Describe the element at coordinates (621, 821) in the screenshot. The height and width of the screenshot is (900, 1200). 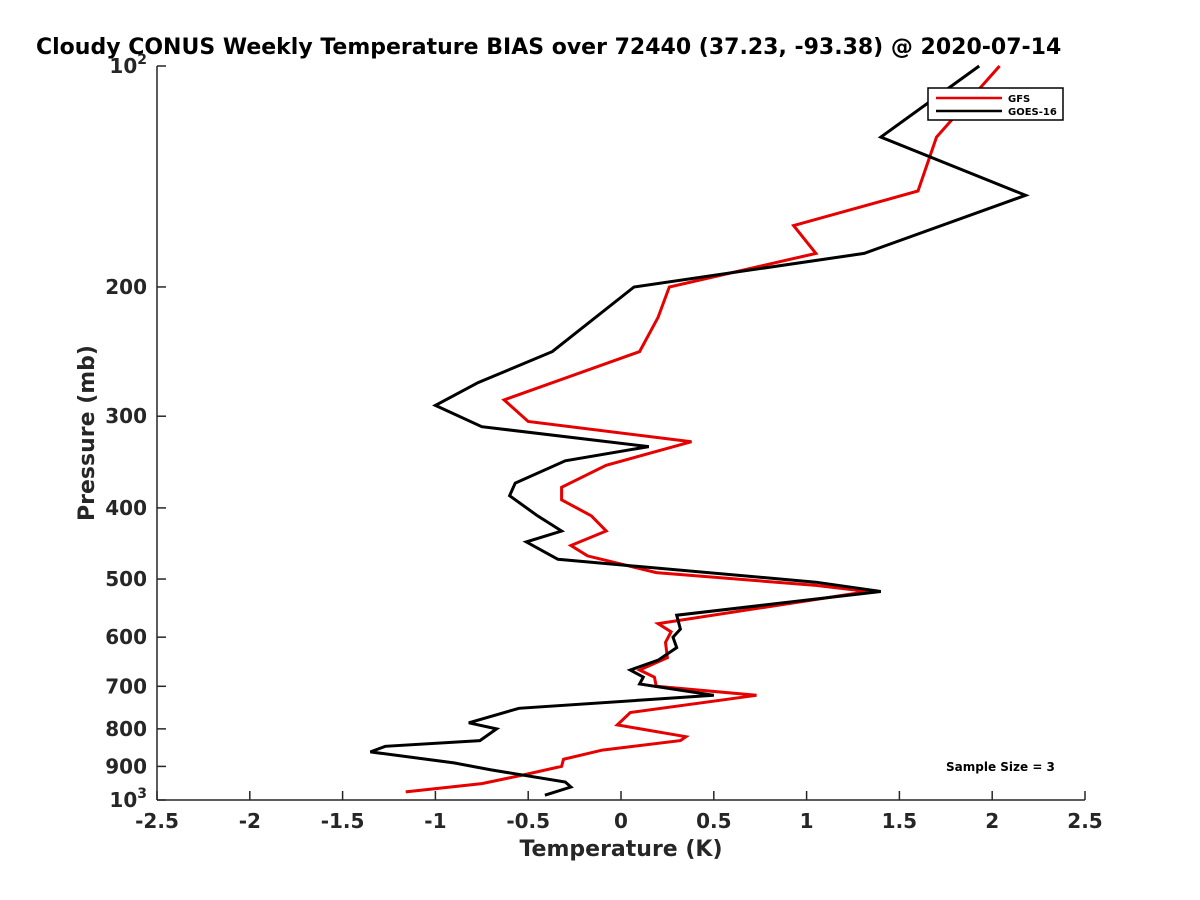
I see `x-tick-label: 0` at that location.